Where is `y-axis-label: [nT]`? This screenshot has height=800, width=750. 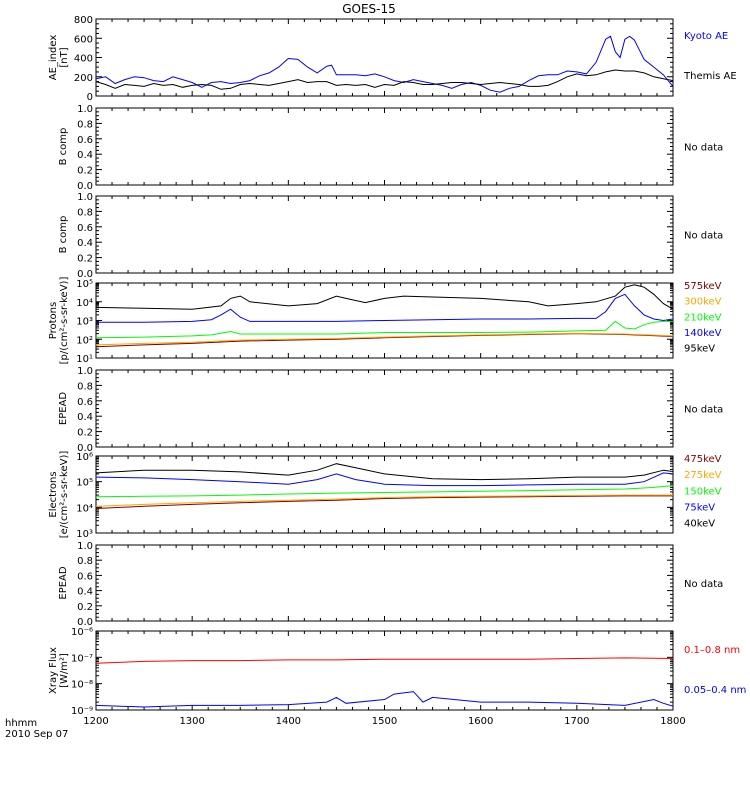 y-axis-label: [nT] is located at coordinates (64, 57).